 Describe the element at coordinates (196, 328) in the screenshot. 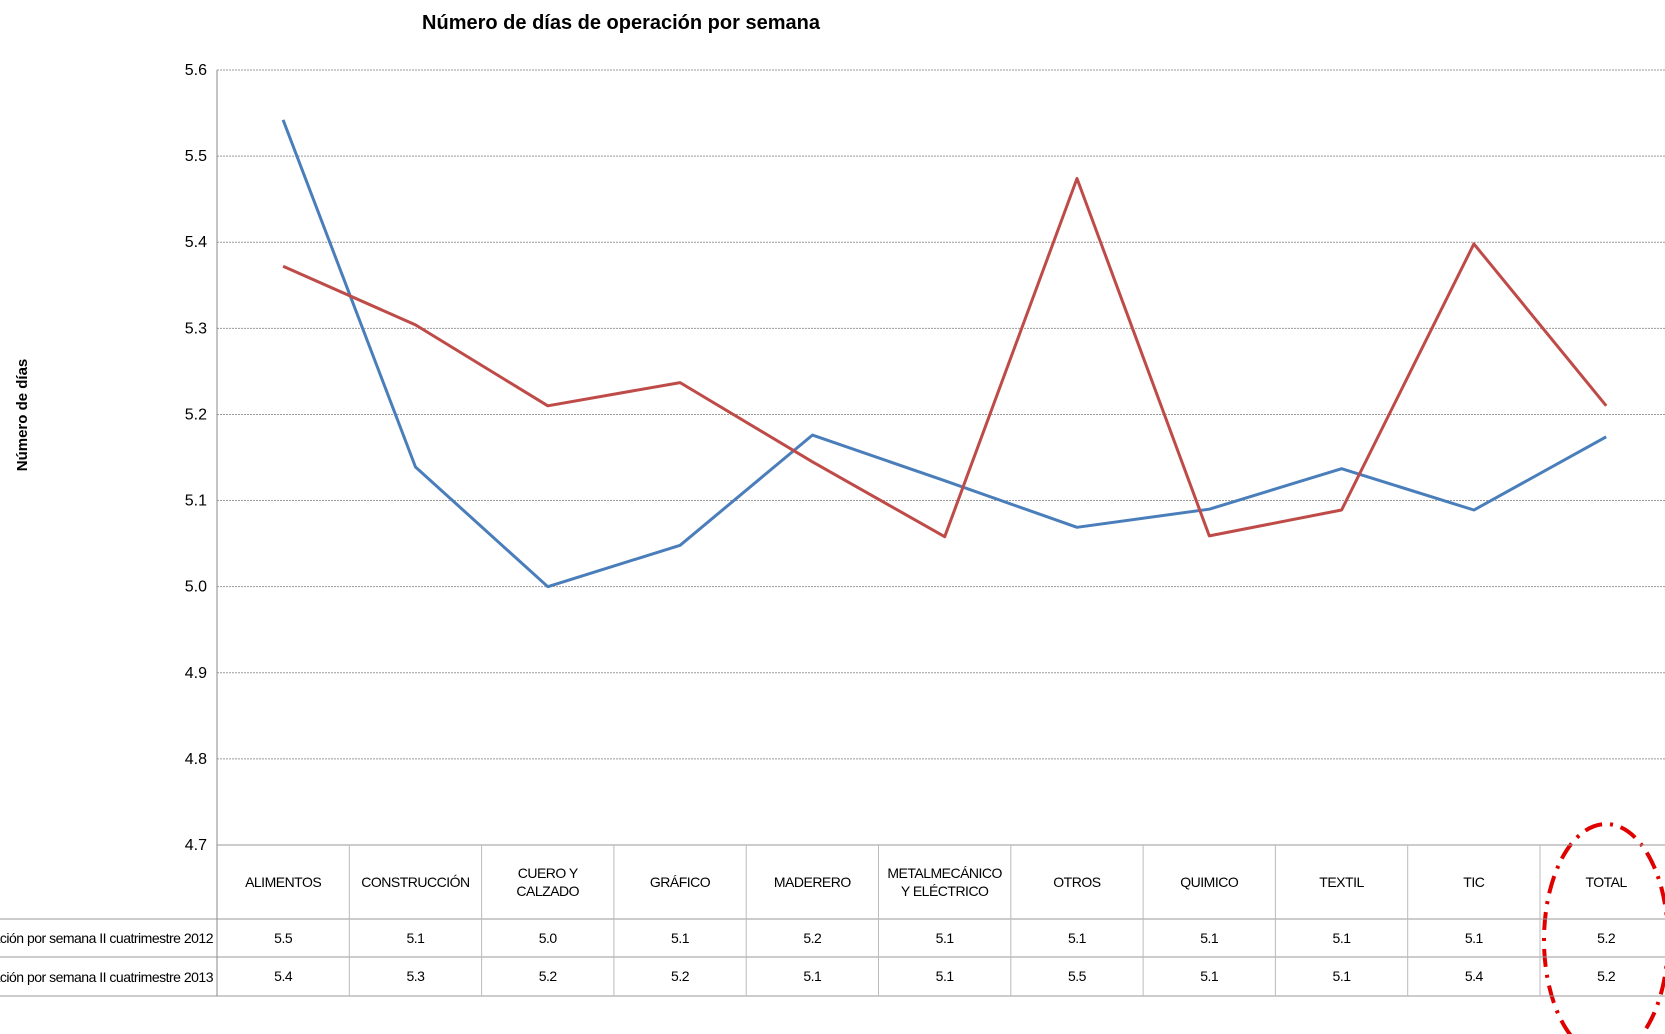

I see `y-tick-label: 5.3` at that location.